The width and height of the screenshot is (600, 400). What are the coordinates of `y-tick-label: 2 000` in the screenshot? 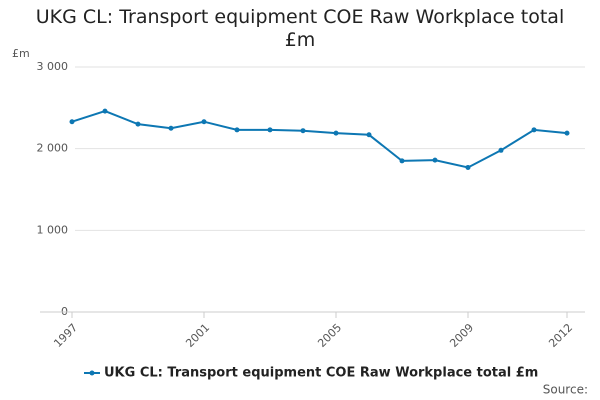 It's located at (53, 148).